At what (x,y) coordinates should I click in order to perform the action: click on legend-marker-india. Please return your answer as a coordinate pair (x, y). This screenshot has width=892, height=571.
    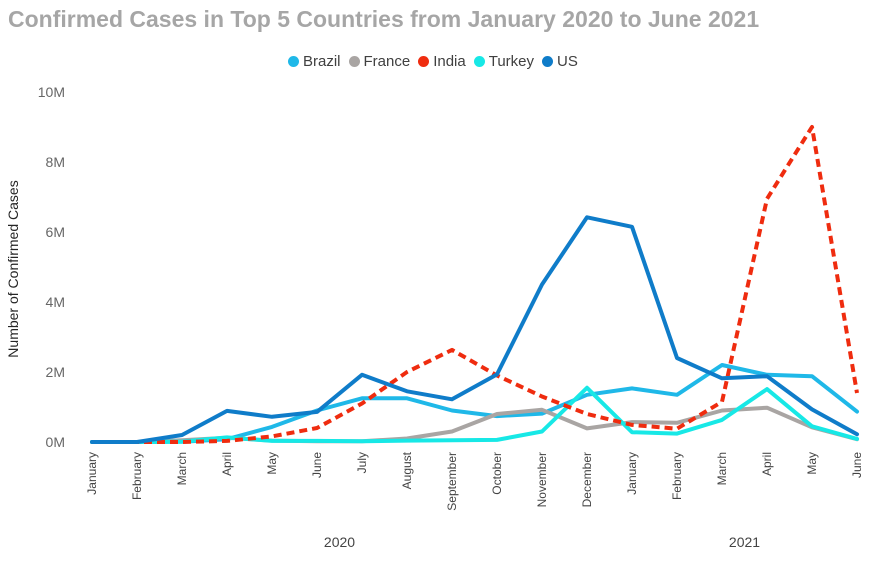
    Looking at the image, I should click on (424, 61).